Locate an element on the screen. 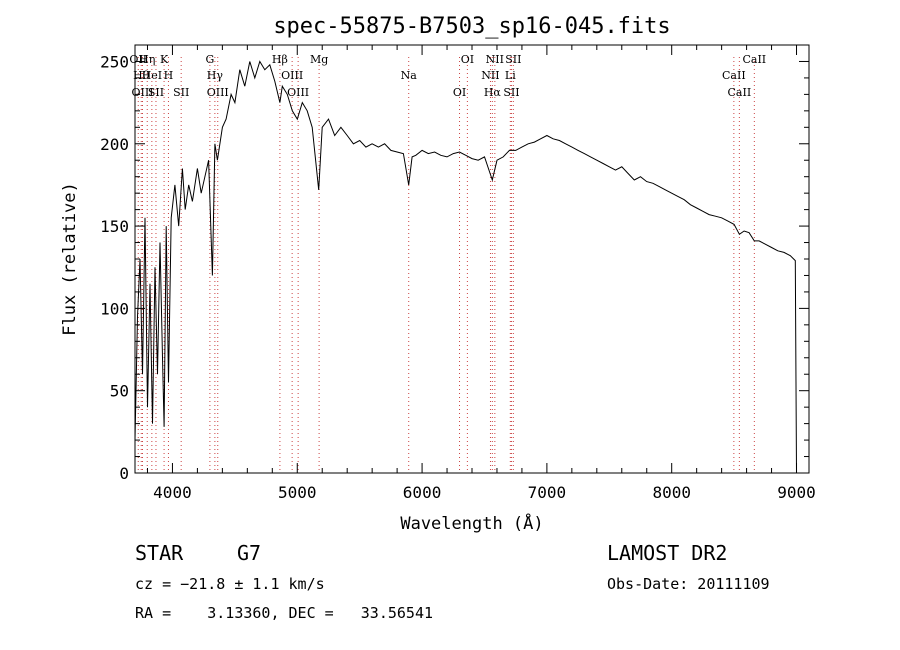 This screenshot has width=900, height=650. x-tick-label: 8000 is located at coordinates (671, 492).